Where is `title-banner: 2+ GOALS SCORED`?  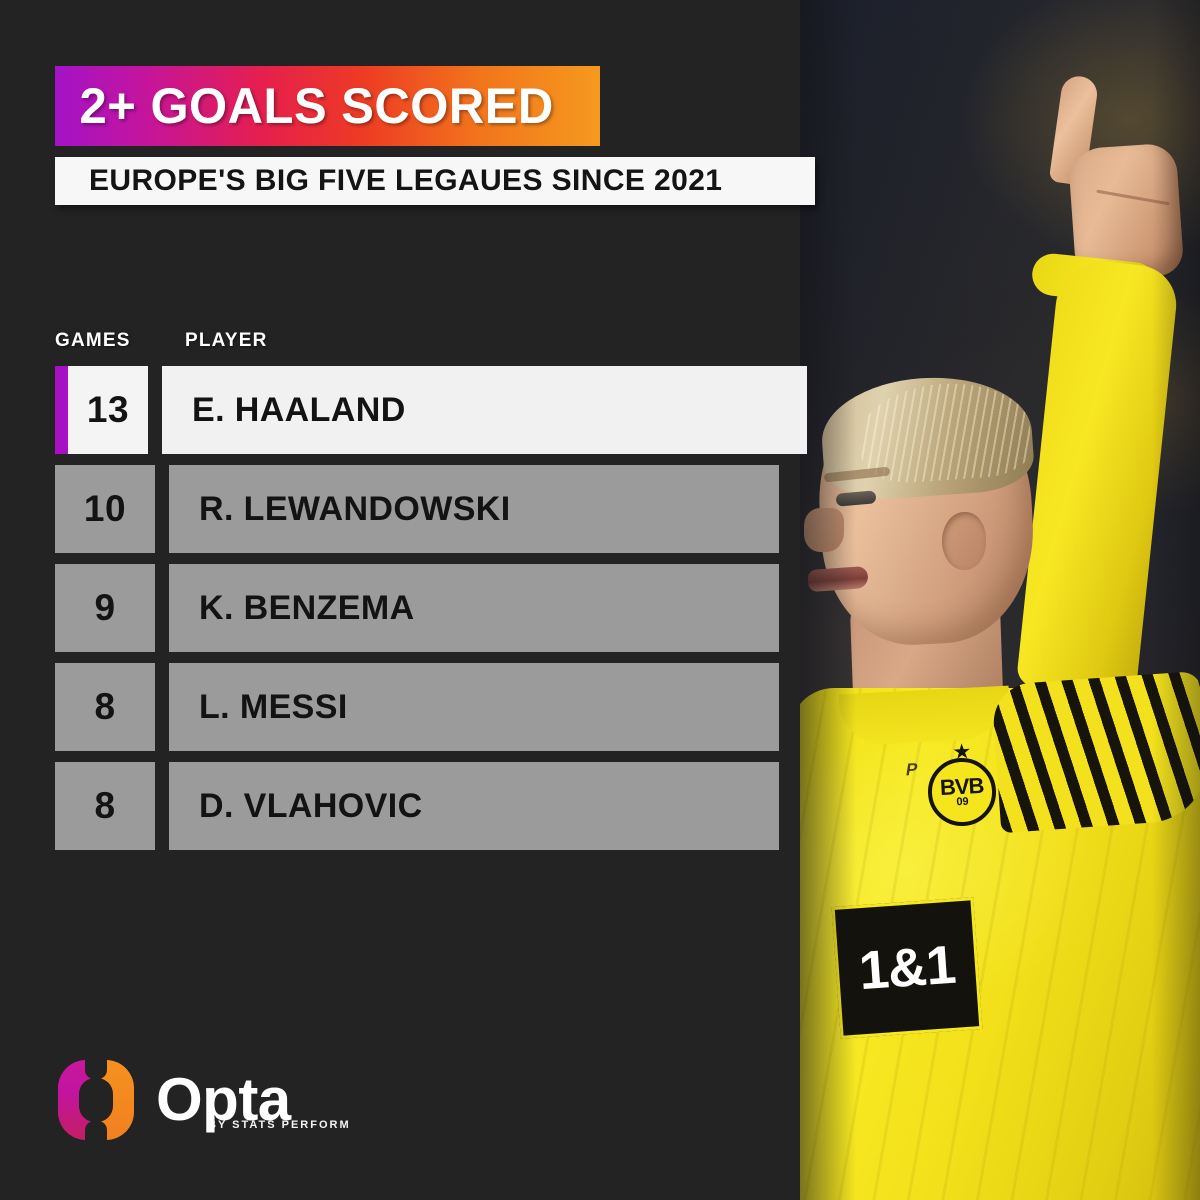 title-banner: 2+ GOALS SCORED is located at coordinates (327, 106).